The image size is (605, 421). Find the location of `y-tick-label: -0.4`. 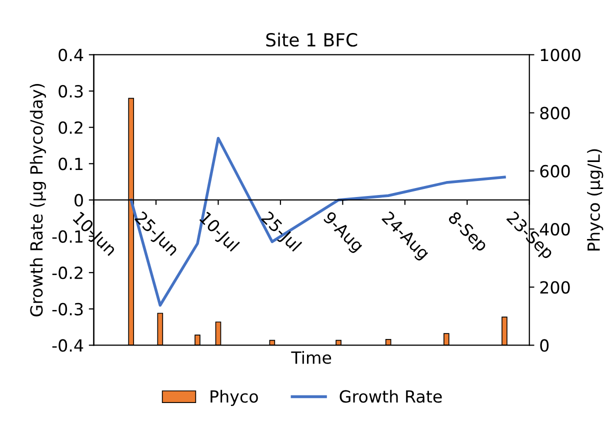

y-tick-label: -0.4 is located at coordinates (68, 345).